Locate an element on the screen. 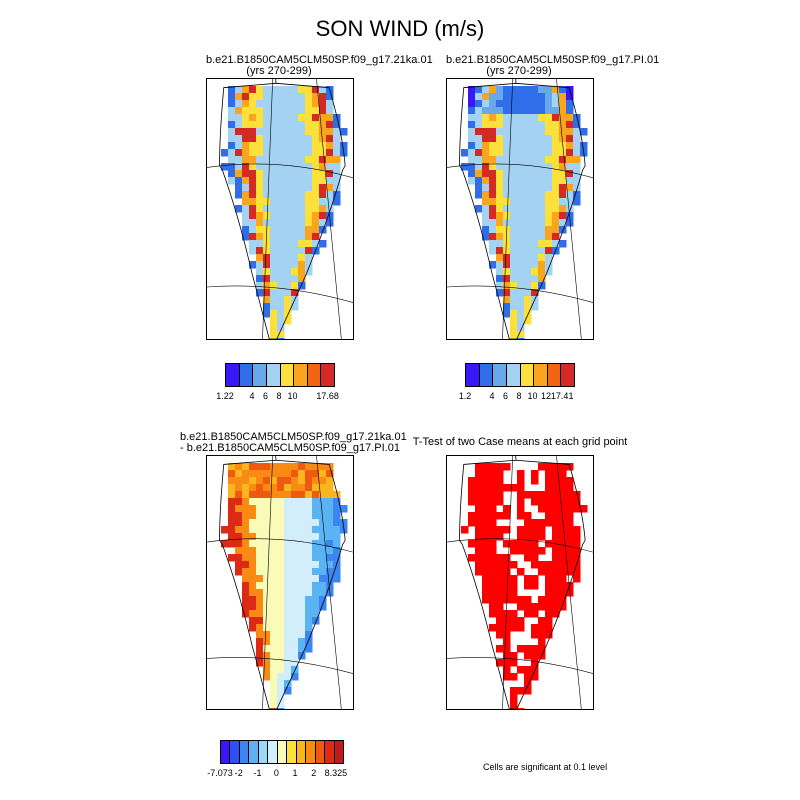  panel-4-map is located at coordinates (520, 582).